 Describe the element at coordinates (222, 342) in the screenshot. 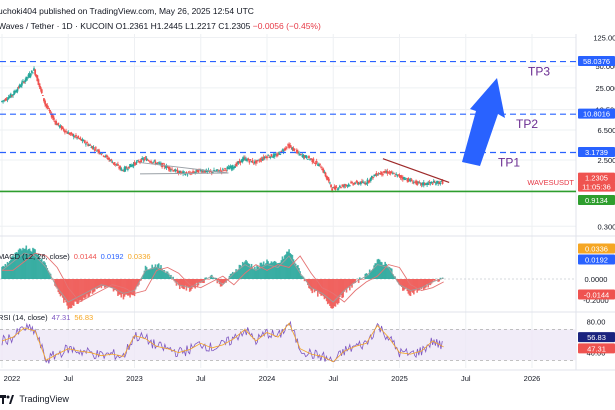

I see `rsi-ma-line` at that location.